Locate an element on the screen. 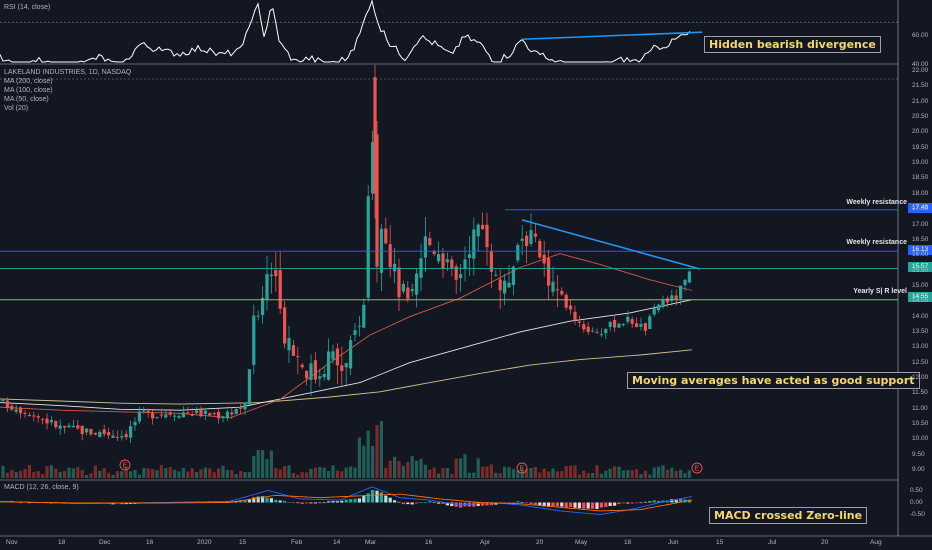  price-tick-label: 22.00 is located at coordinates (920, 70).